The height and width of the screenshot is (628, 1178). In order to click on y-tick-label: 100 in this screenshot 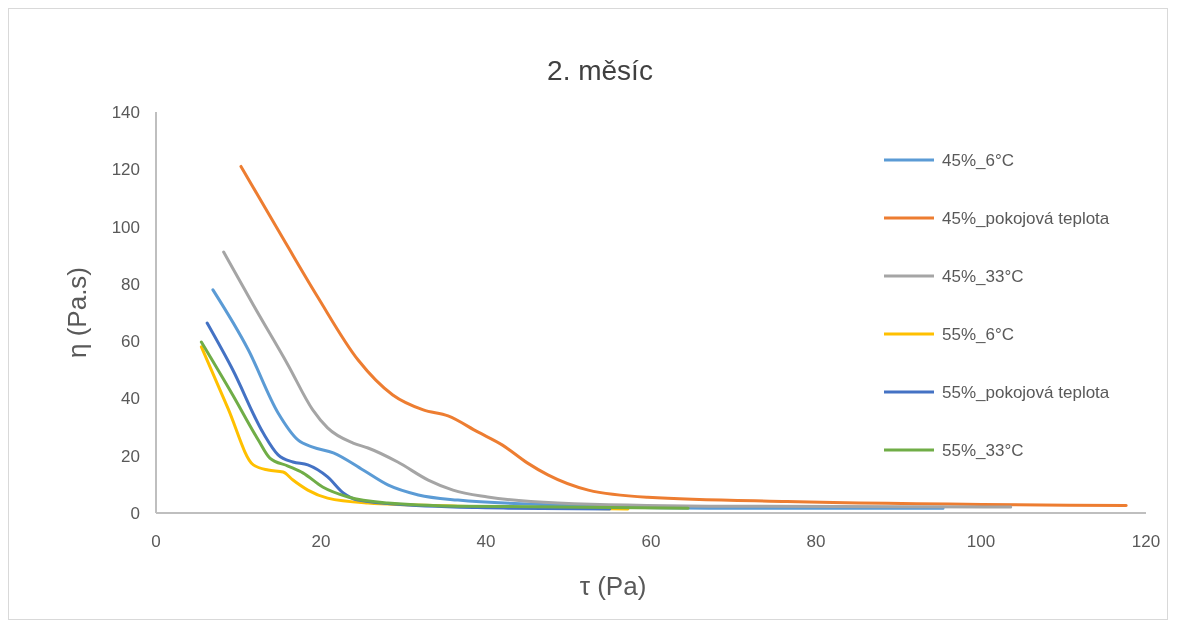, I will do `click(125, 227)`.